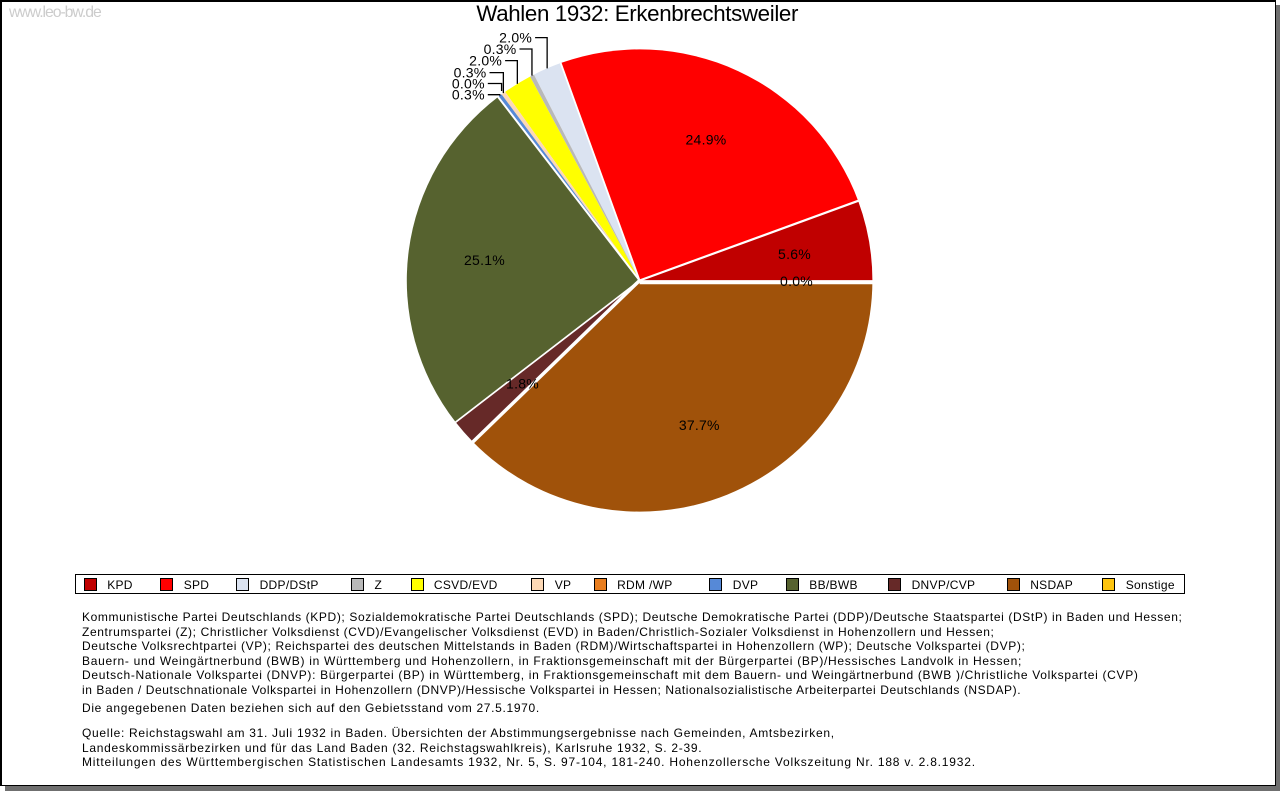 The width and height of the screenshot is (1280, 791). I want to click on svg-text: 5.6%, so click(794, 254).